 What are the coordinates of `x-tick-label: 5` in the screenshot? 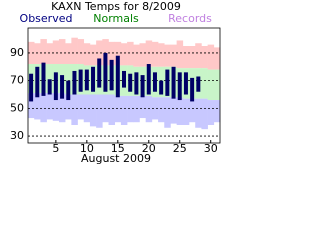 It's located at (55, 148).